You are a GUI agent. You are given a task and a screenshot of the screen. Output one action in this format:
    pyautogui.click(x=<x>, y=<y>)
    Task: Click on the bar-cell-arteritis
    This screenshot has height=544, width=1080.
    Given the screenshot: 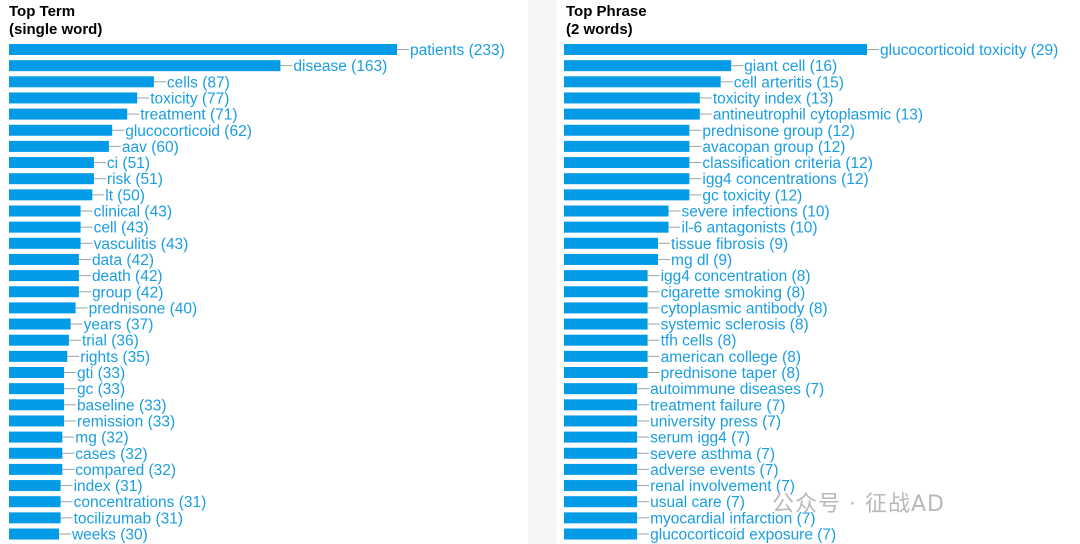 What is the action you would take?
    pyautogui.click(x=642, y=82)
    